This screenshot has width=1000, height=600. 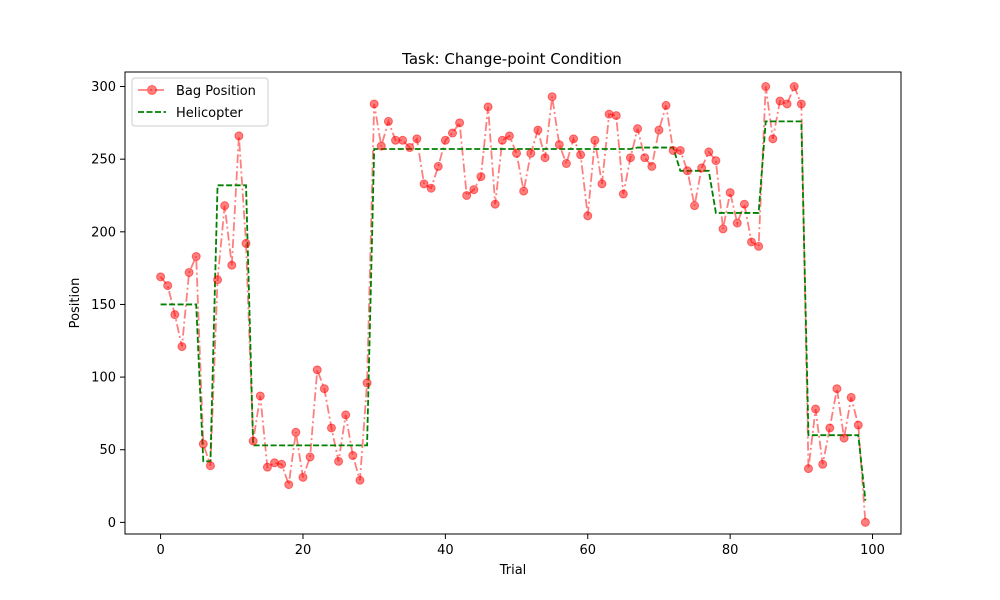 What do you see at coordinates (103, 87) in the screenshot?
I see `y-tick-label: 300` at bounding box center [103, 87].